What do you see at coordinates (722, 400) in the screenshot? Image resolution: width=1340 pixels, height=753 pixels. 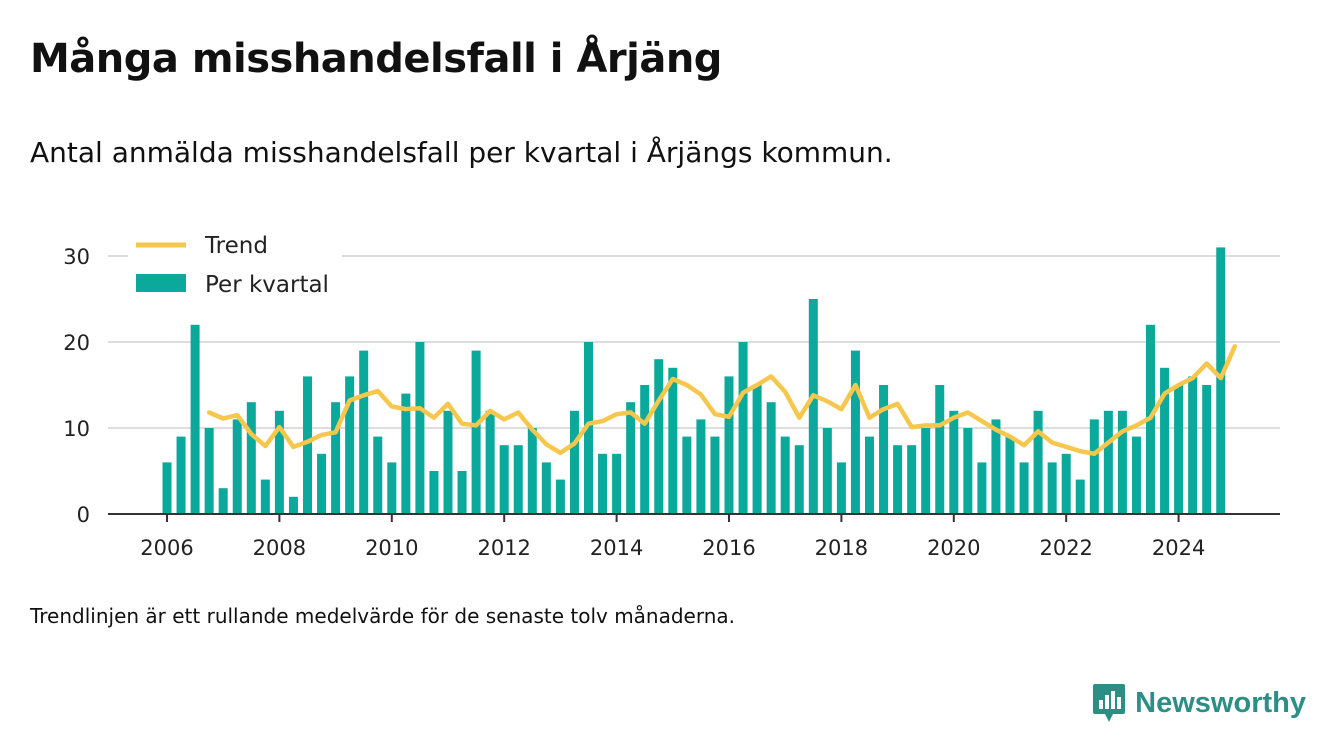 I see `trend-line` at bounding box center [722, 400].